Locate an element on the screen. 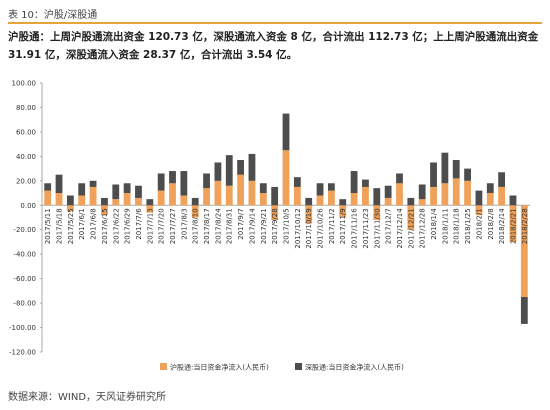 This screenshot has width=550, height=410. y-tick-label: -120.00 is located at coordinates (22, 353).